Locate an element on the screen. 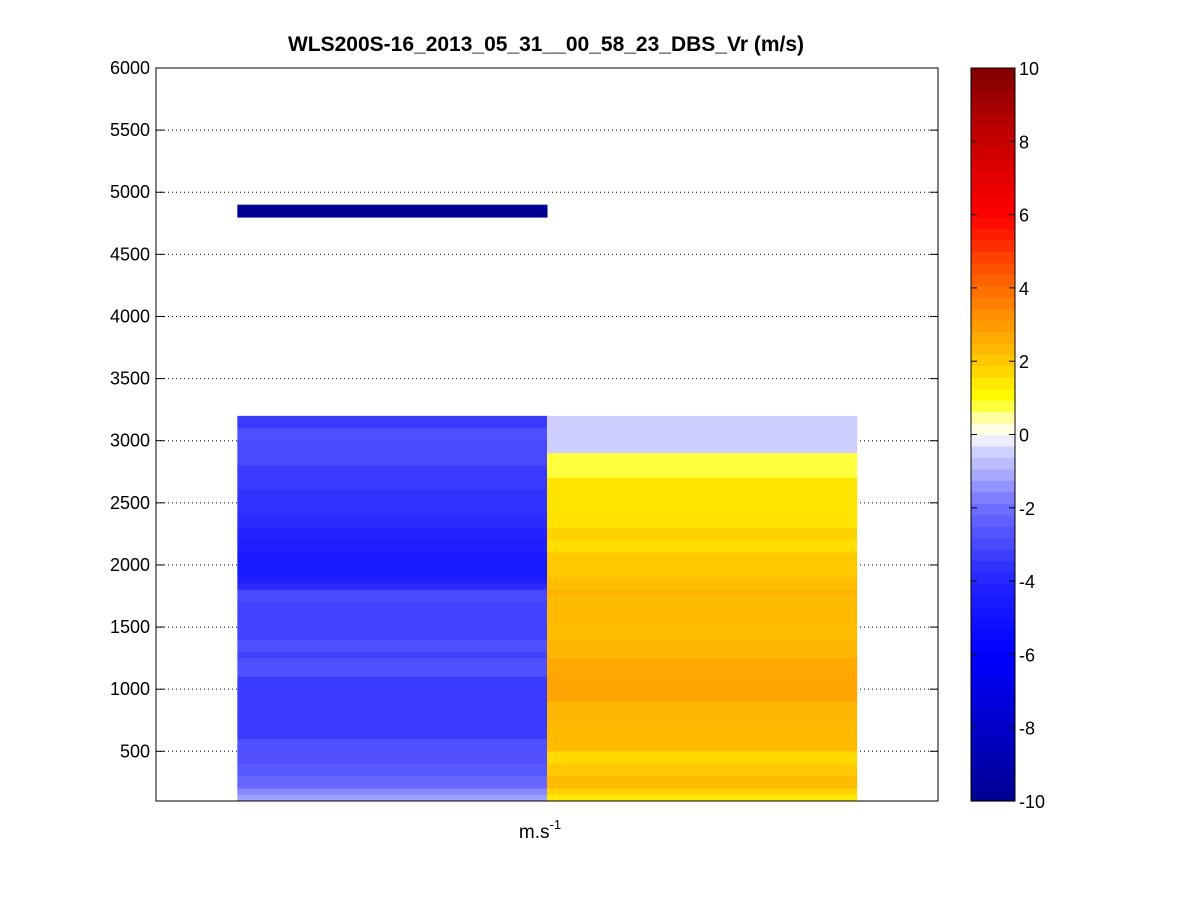 The image size is (1201, 901). y-tick-label: 5000 is located at coordinates (130, 192).